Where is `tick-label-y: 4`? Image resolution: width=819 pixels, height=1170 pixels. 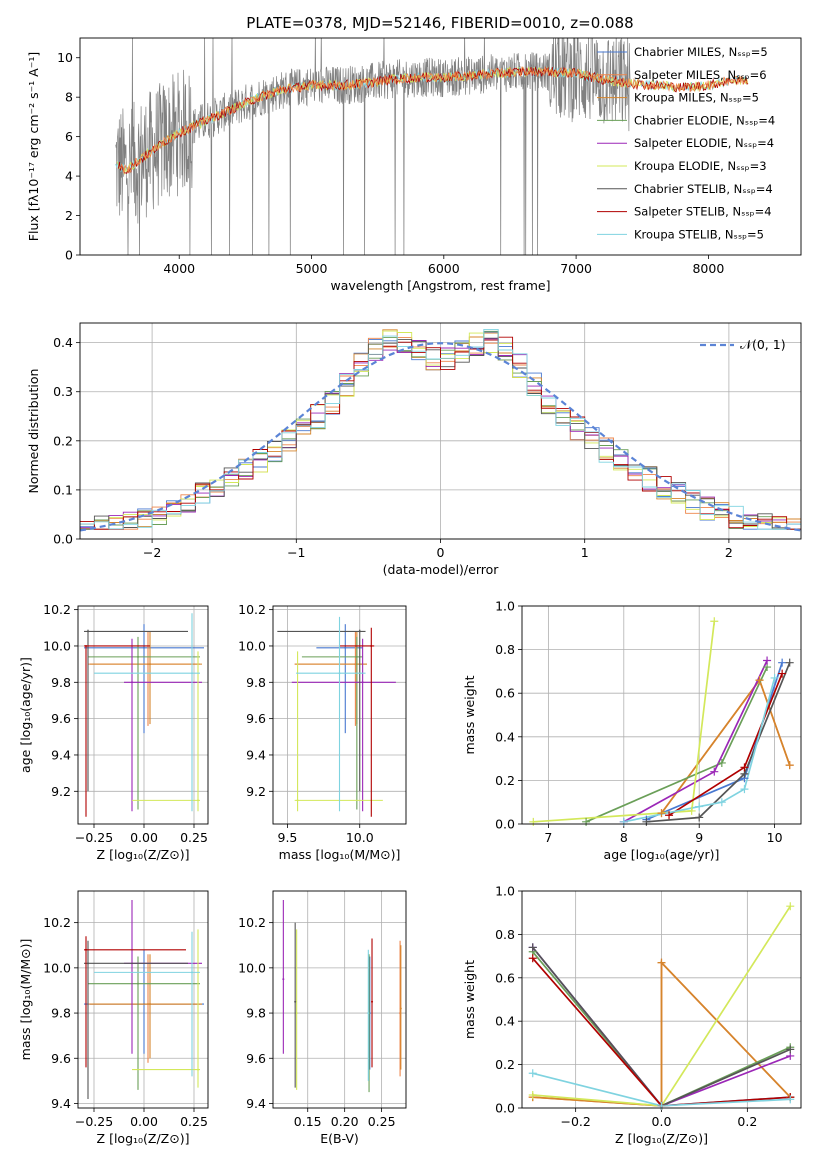
tick-label-y: 4 is located at coordinates (69, 176).